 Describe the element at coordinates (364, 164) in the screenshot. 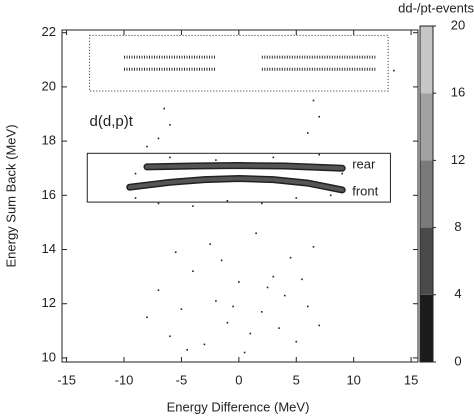

I see `band-label: rear` at that location.